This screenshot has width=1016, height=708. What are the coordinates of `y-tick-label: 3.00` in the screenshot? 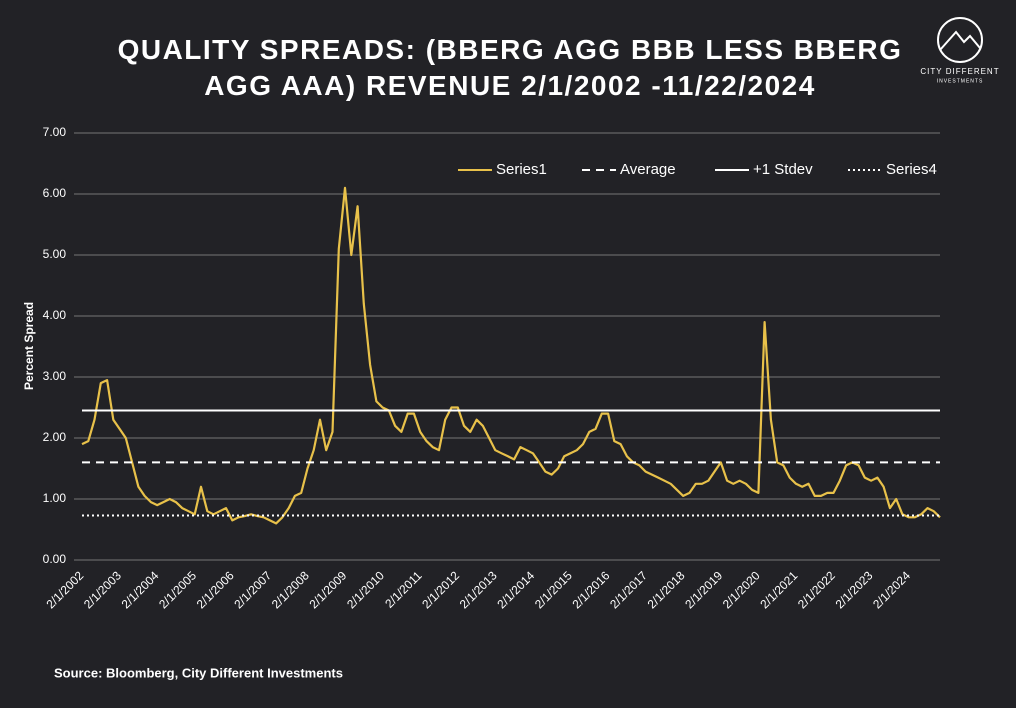 It's located at (55, 376).